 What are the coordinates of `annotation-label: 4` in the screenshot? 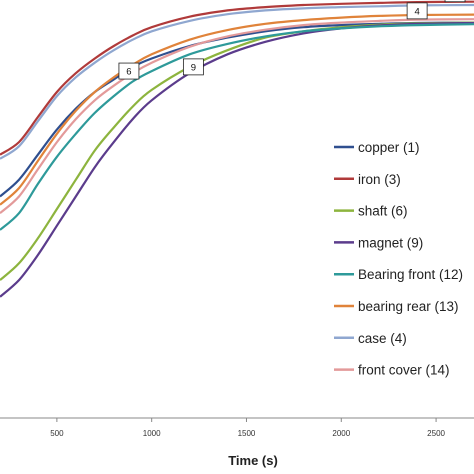 It's located at (416, 11).